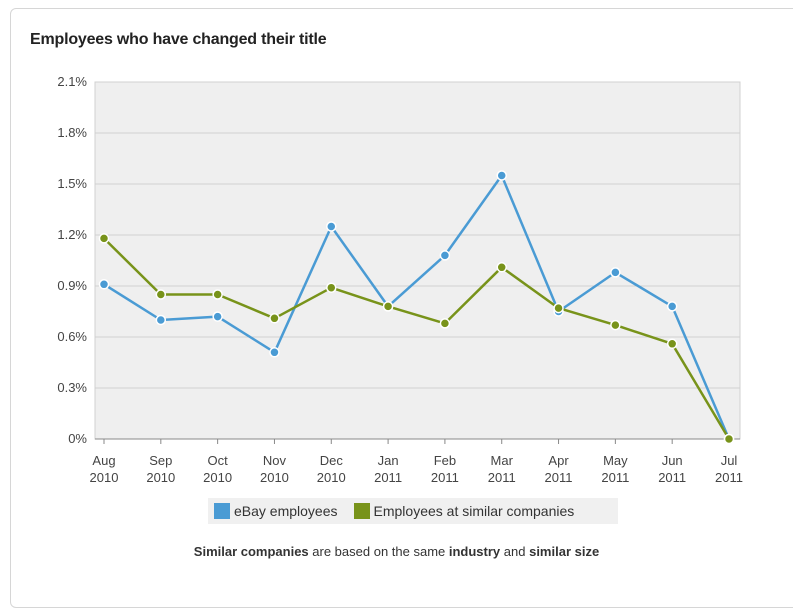 The width and height of the screenshot is (793, 608). Describe the element at coordinates (672, 460) in the screenshot. I see `x-tick-label-month: Jun` at that location.